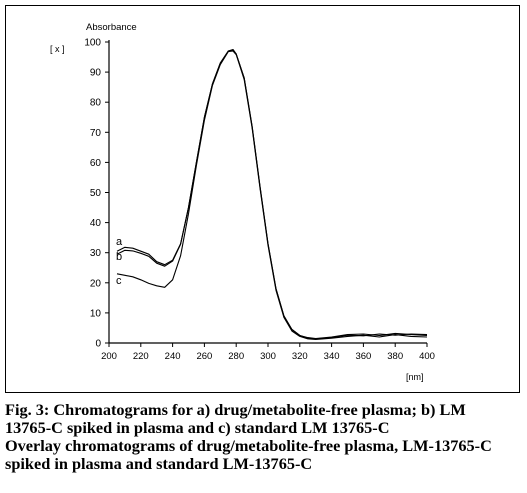  Describe the element at coordinates (236, 356) in the screenshot. I see `x-tick-label: 280` at that location.